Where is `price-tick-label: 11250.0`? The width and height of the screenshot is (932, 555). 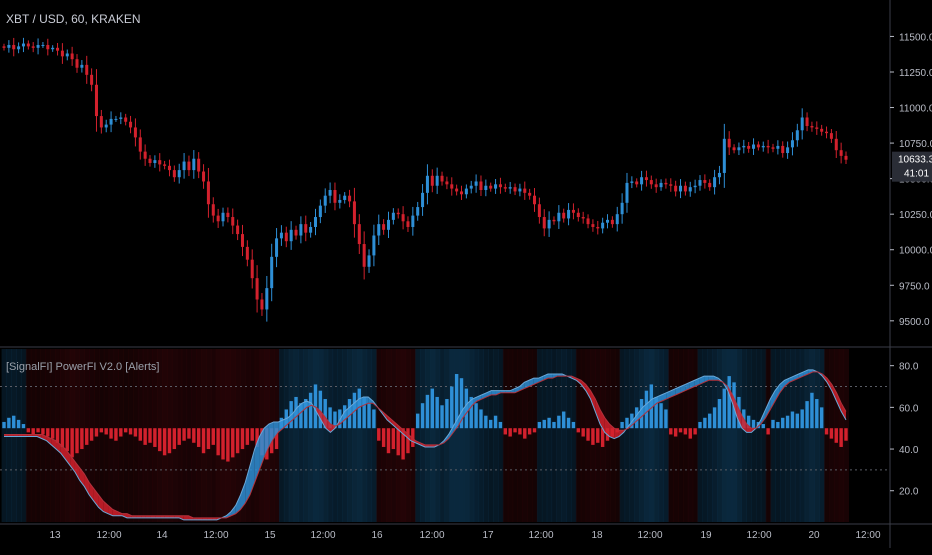
price-tick-label: 11250.0 is located at coordinates (915, 73).